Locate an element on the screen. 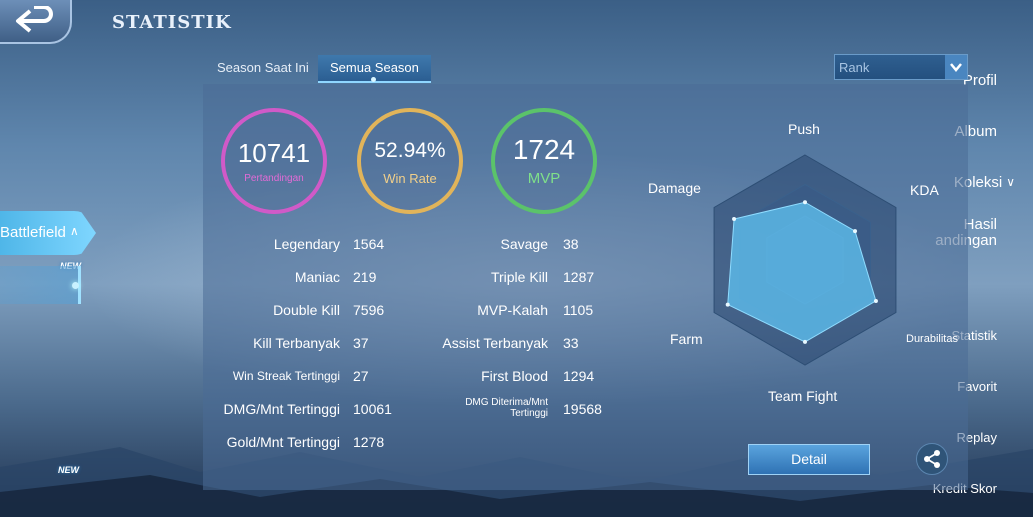  stat-value: 10061 is located at coordinates (372, 409).